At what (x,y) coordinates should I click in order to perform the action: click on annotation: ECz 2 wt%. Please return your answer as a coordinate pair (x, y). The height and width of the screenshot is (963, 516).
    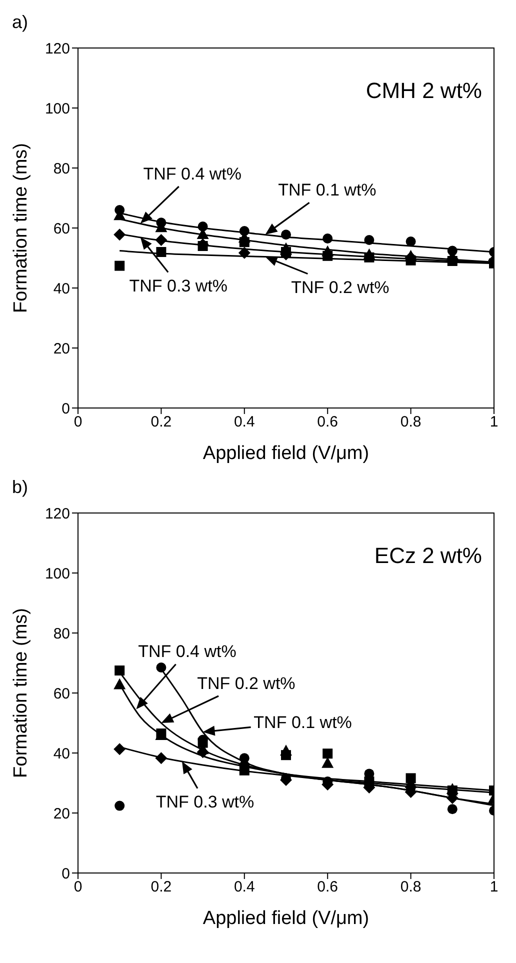
    Looking at the image, I should click on (428, 555).